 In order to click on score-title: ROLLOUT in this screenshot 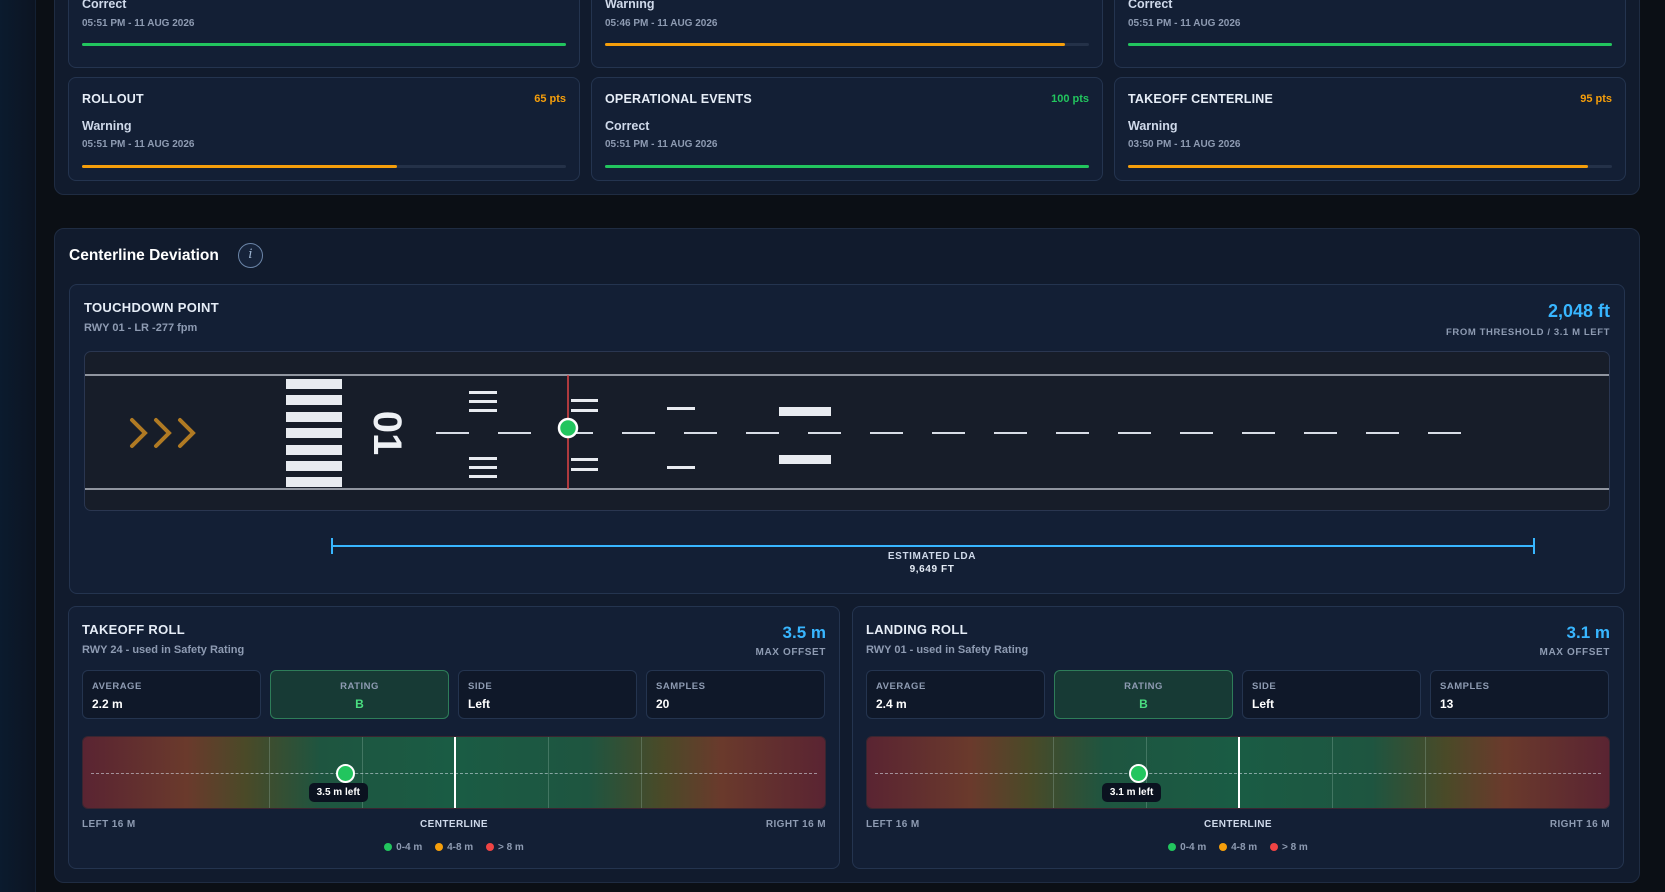, I will do `click(113, 99)`.